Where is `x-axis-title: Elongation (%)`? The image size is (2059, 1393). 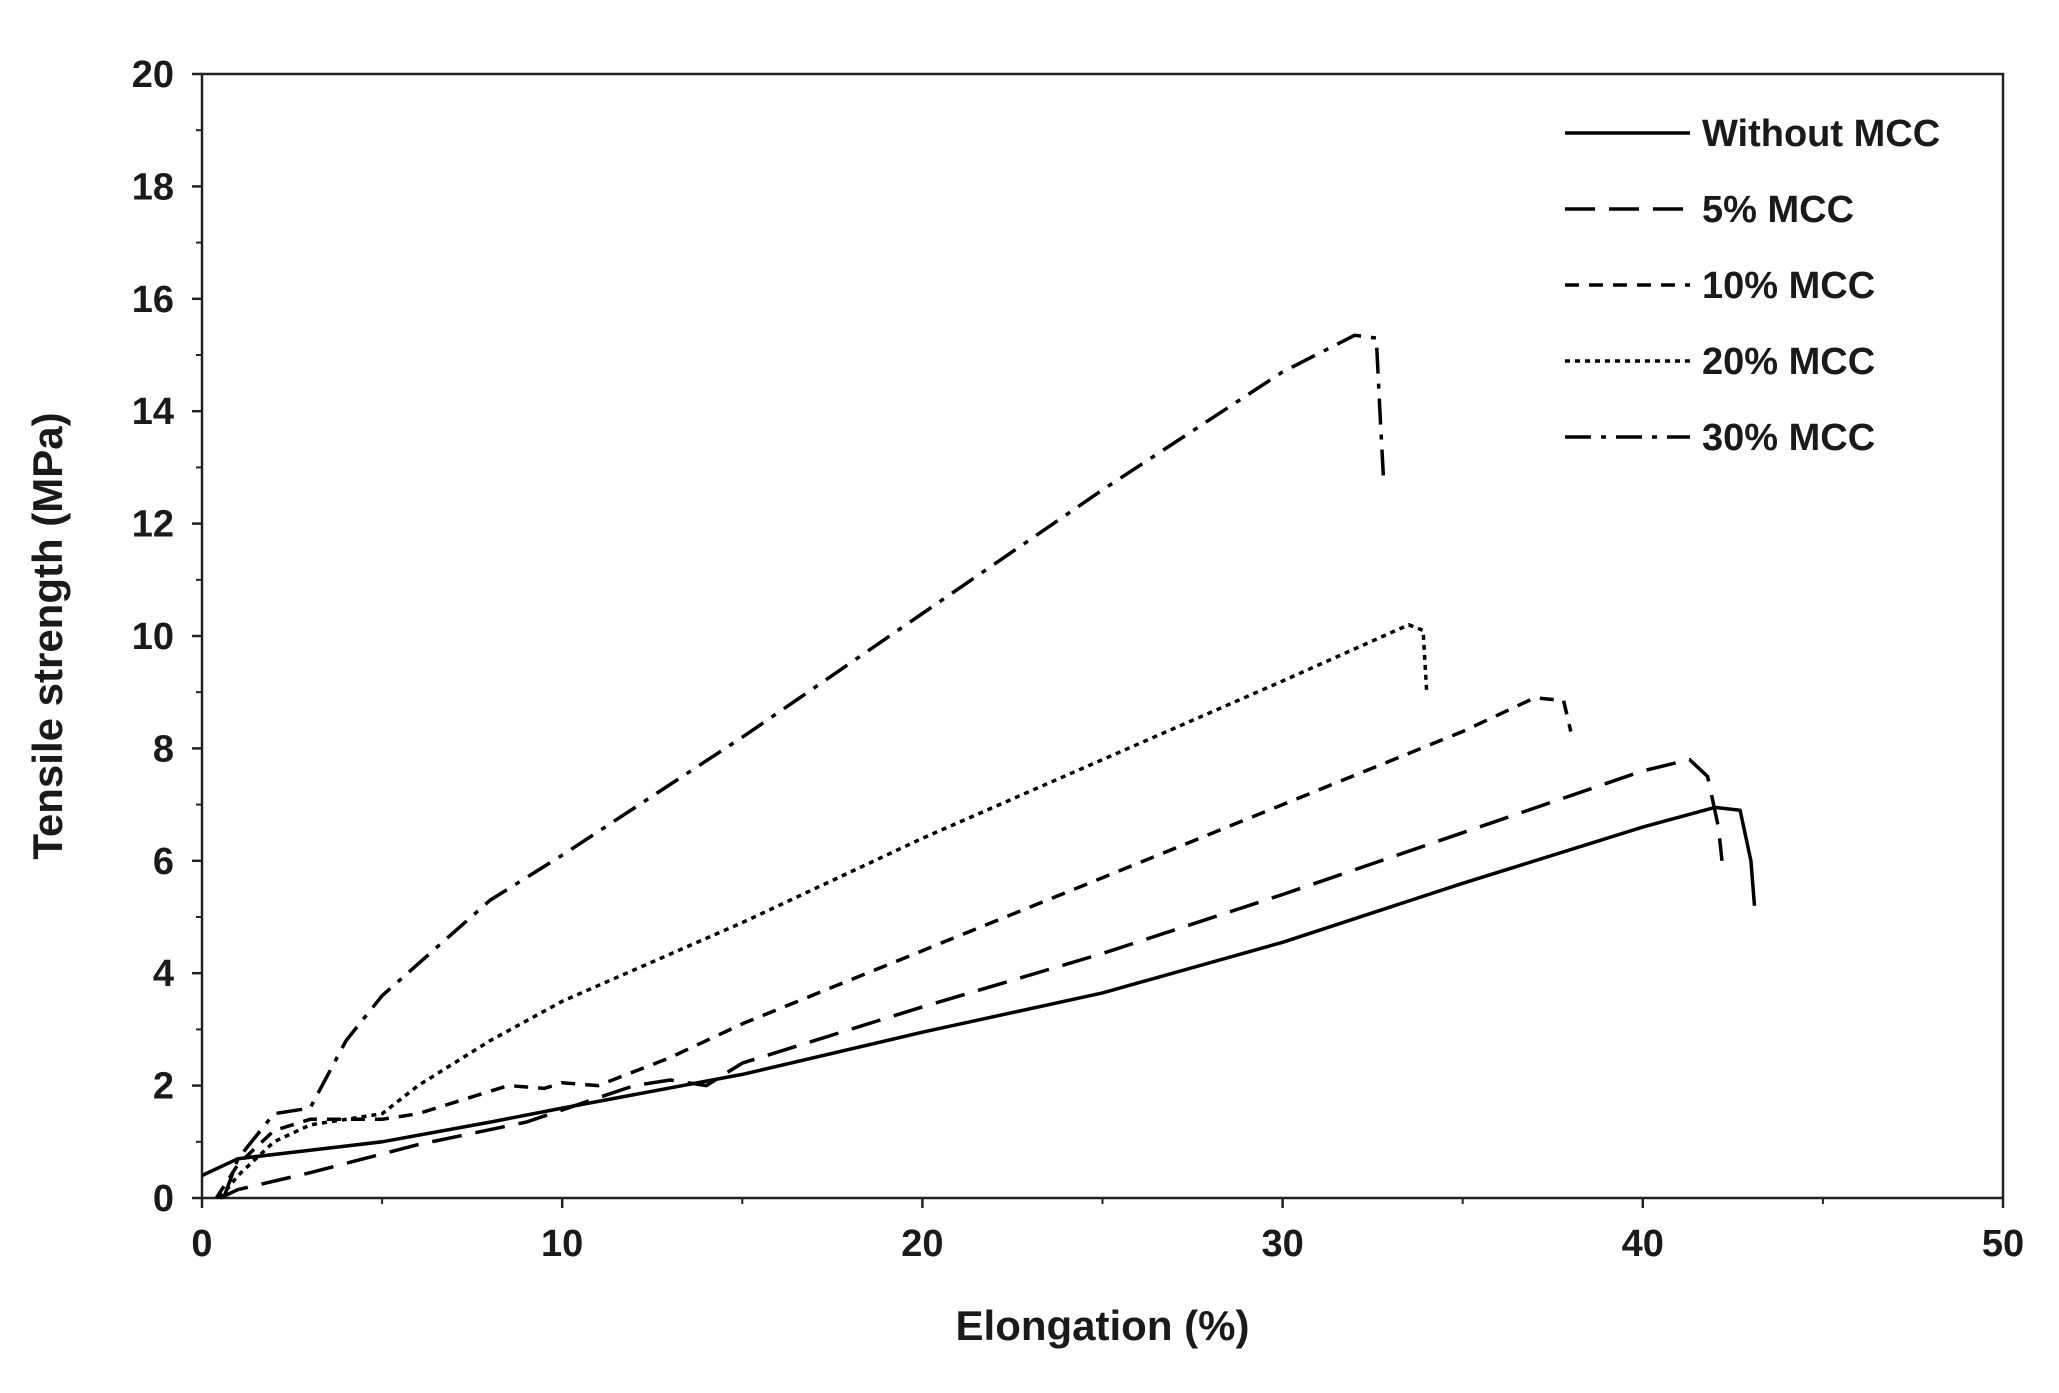
x-axis-title: Elongation (%) is located at coordinates (1103, 1325).